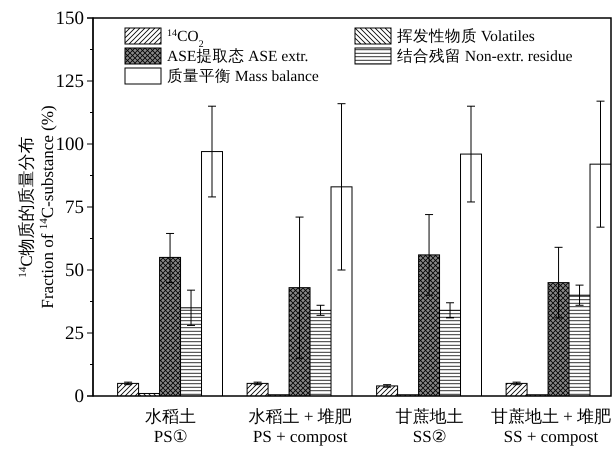 Image resolution: width=614 pixels, height=456 pixels. Describe the element at coordinates (70, 145) in the screenshot. I see `y-tick-label: 100` at that location.